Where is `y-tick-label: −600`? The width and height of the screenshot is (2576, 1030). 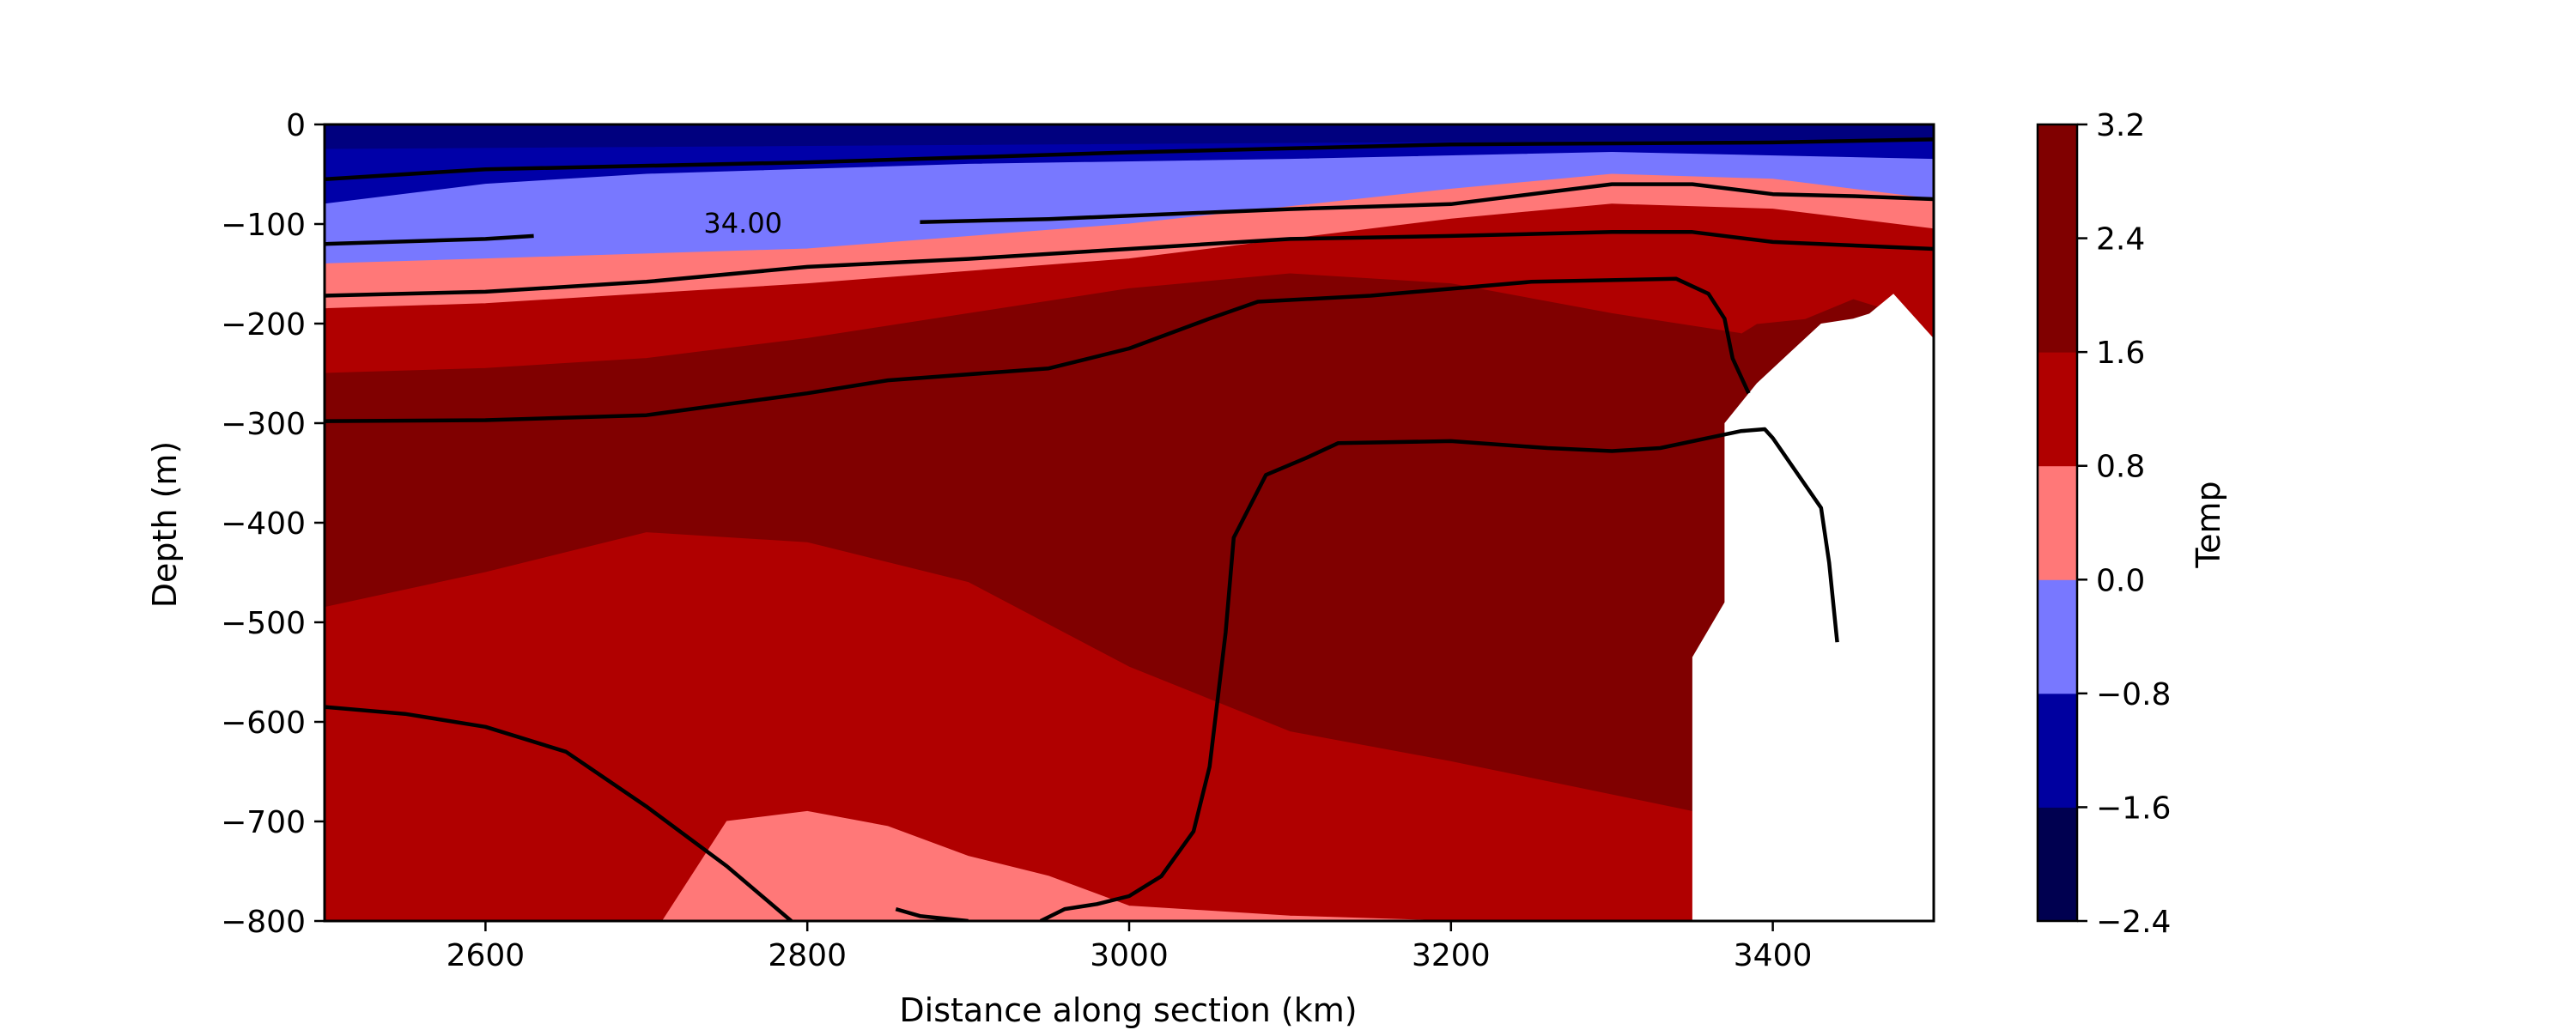
y-tick-label: −600 is located at coordinates (263, 723).